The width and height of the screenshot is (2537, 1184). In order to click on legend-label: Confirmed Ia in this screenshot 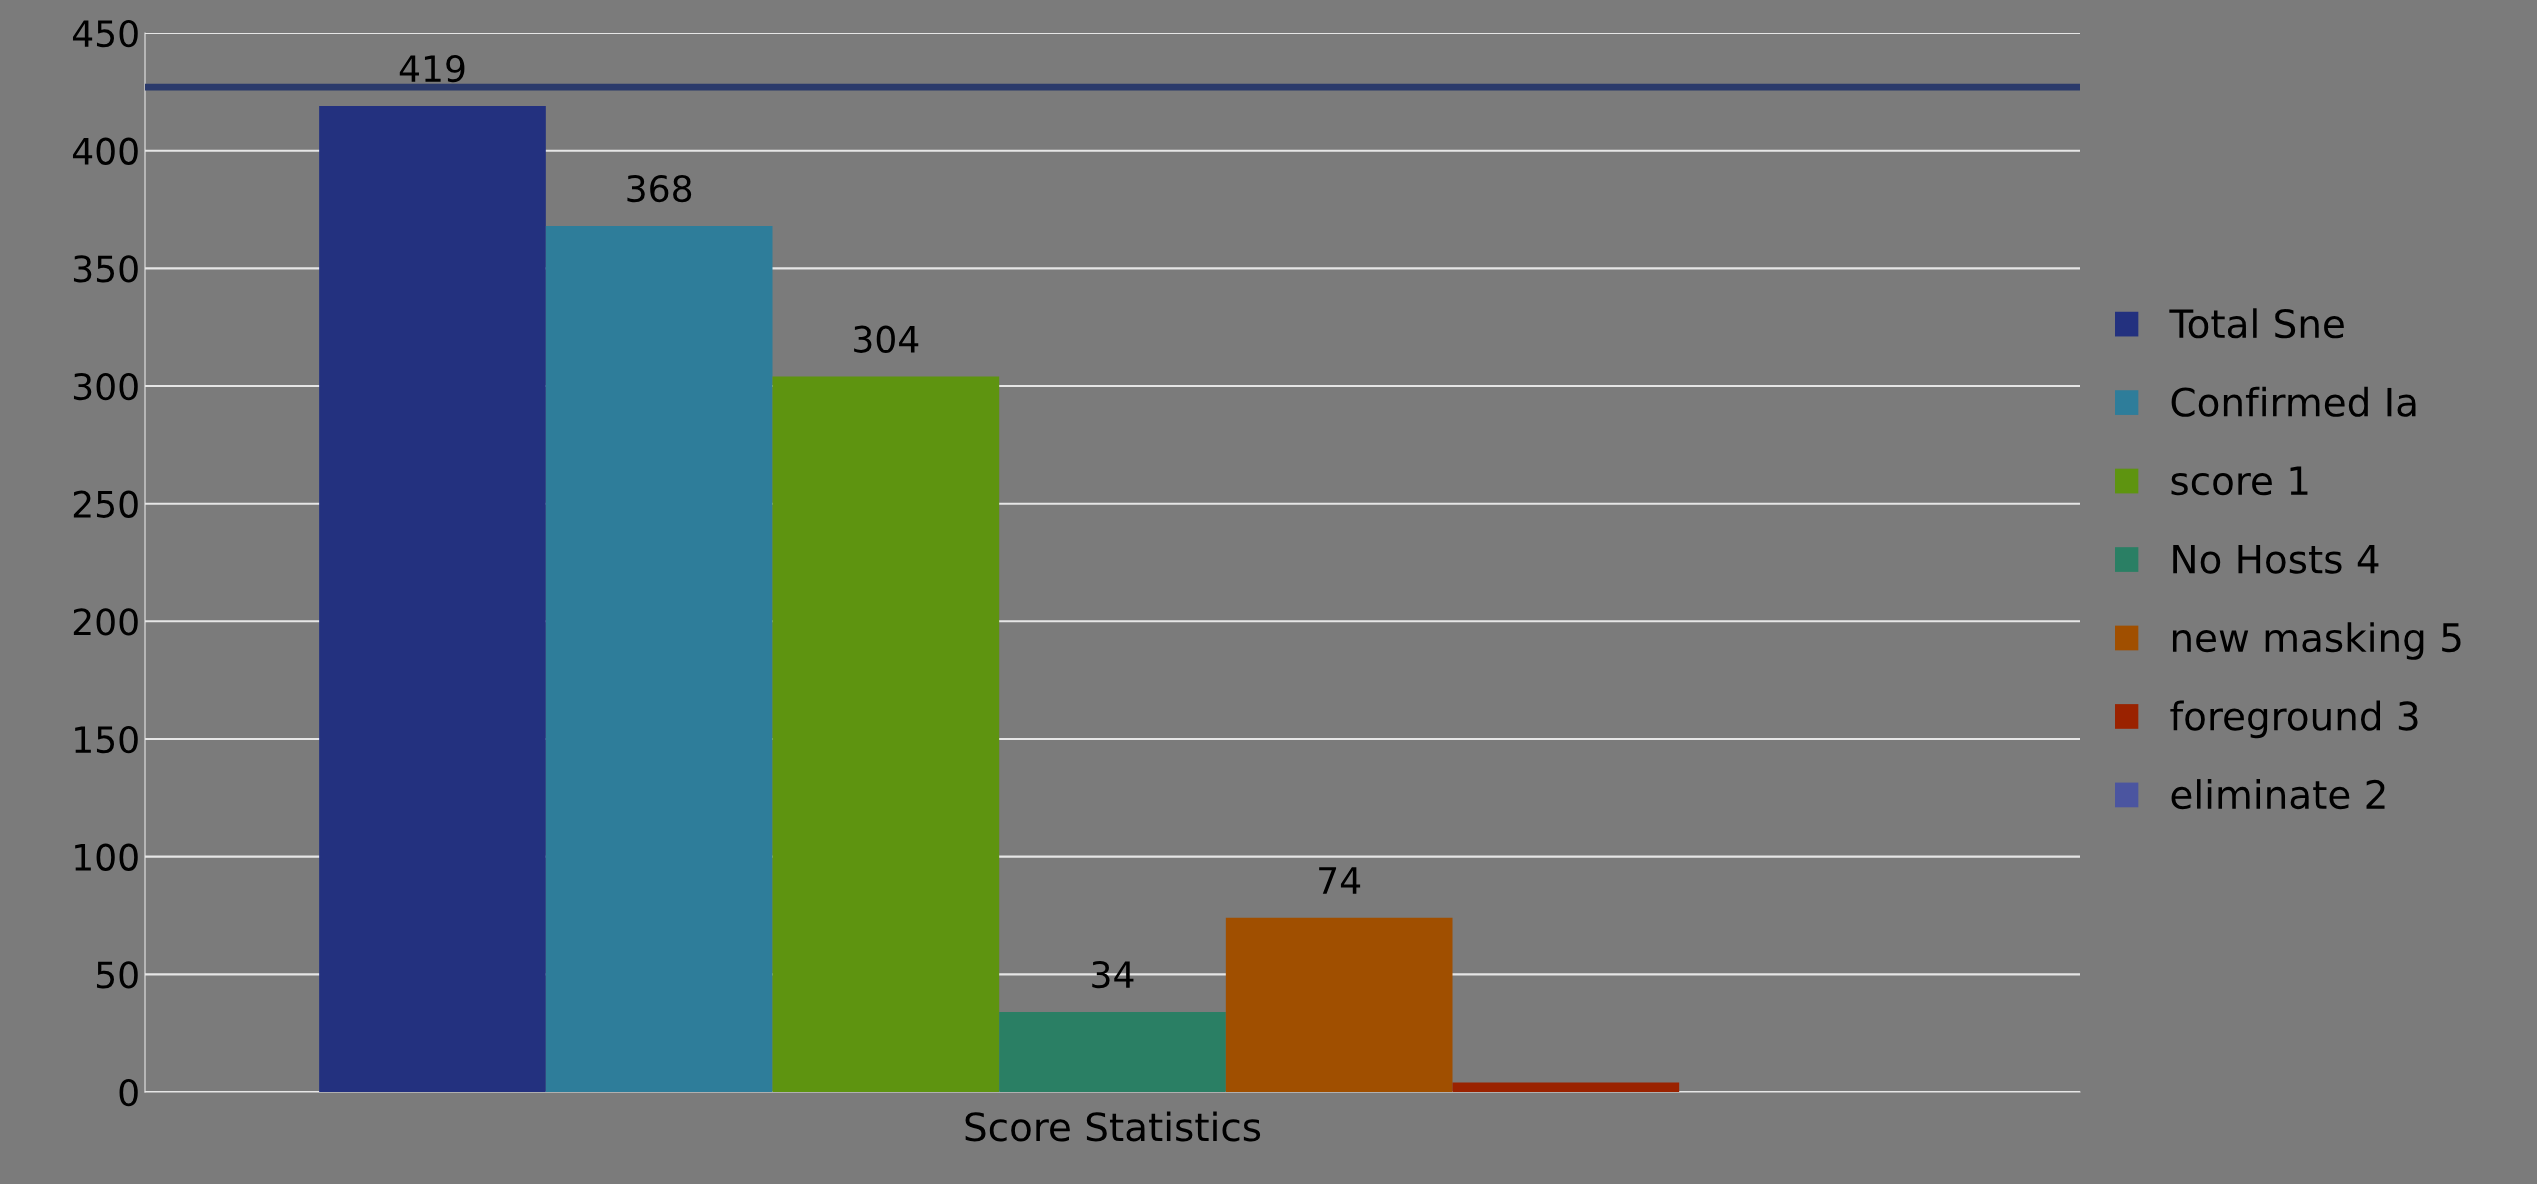, I will do `click(2293, 401)`.